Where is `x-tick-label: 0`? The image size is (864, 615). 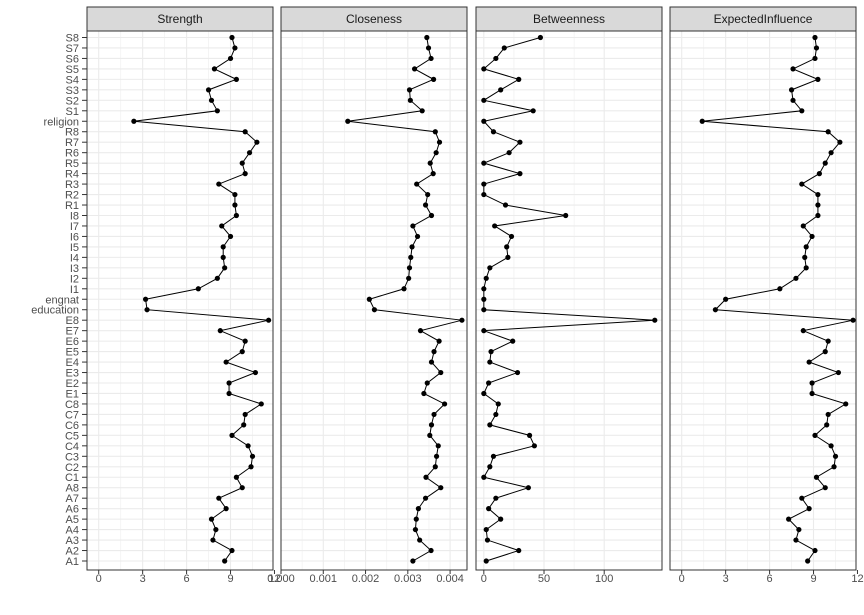 x-tick-label: 0 is located at coordinates (99, 579).